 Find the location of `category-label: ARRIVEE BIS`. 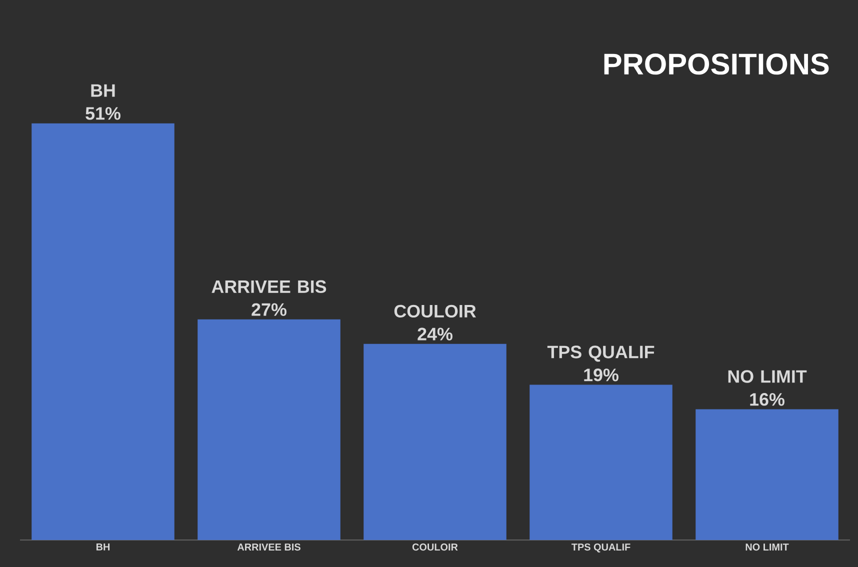

category-label: ARRIVEE BIS is located at coordinates (269, 287).